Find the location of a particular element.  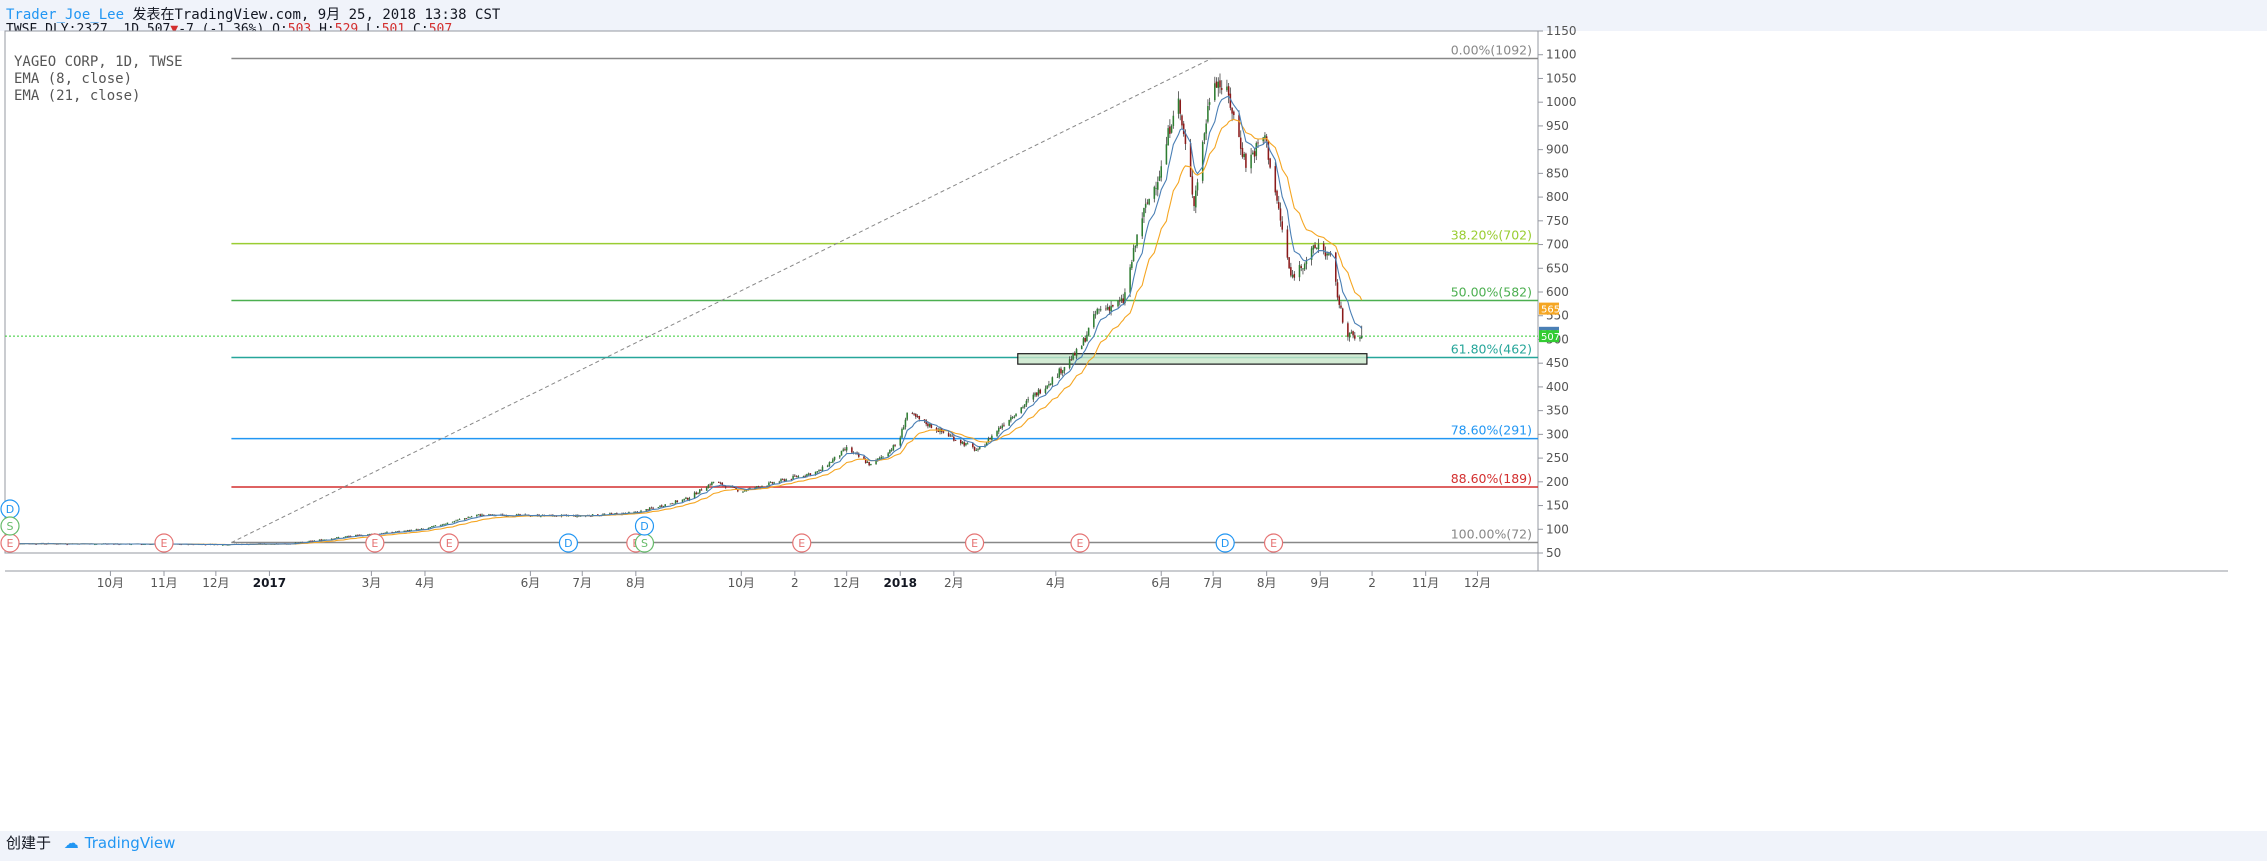

price-axis-tag is located at coordinates (1549, 308).